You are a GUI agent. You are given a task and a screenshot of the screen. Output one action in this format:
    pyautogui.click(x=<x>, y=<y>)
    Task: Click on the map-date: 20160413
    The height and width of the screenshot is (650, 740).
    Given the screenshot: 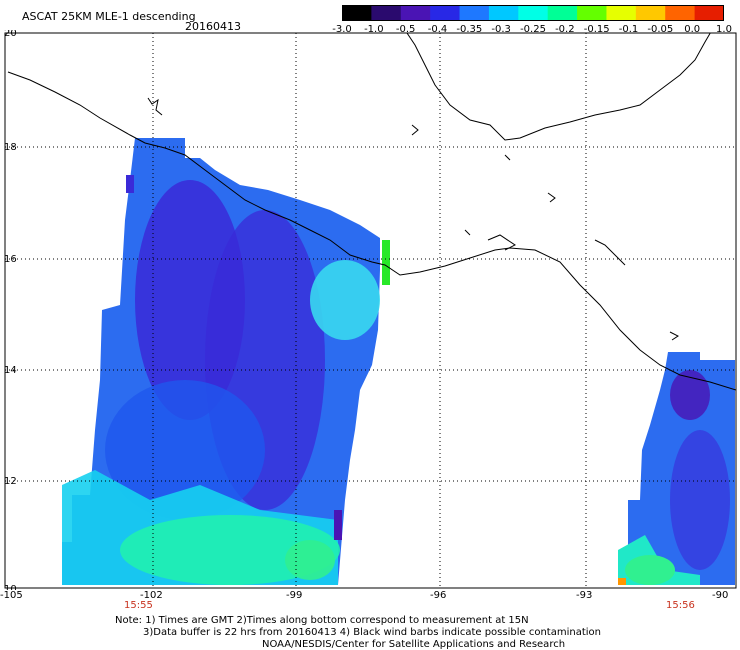 What is the action you would take?
    pyautogui.click(x=213, y=26)
    